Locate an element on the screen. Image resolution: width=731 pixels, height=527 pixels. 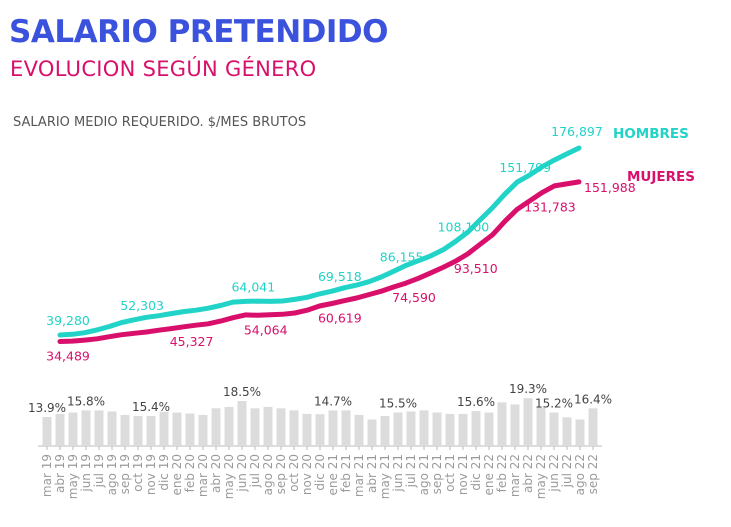
x-tick-label: mar 21 is located at coordinates (359, 475).